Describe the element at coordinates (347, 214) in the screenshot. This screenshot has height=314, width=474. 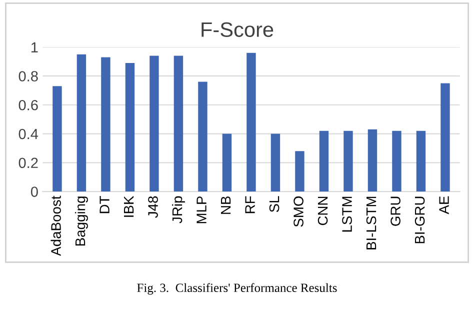
I see `x-tick-label: LSTM` at that location.